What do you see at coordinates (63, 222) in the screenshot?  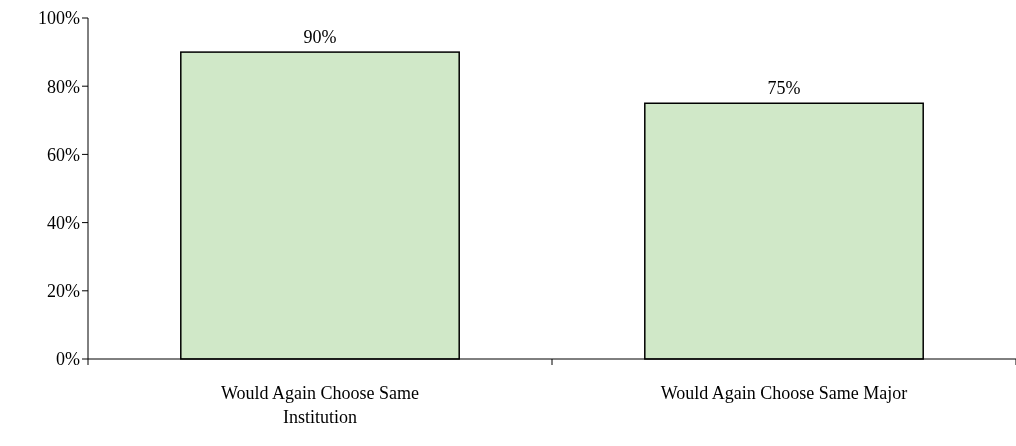 I see `y-tick-label: 40%` at bounding box center [63, 222].